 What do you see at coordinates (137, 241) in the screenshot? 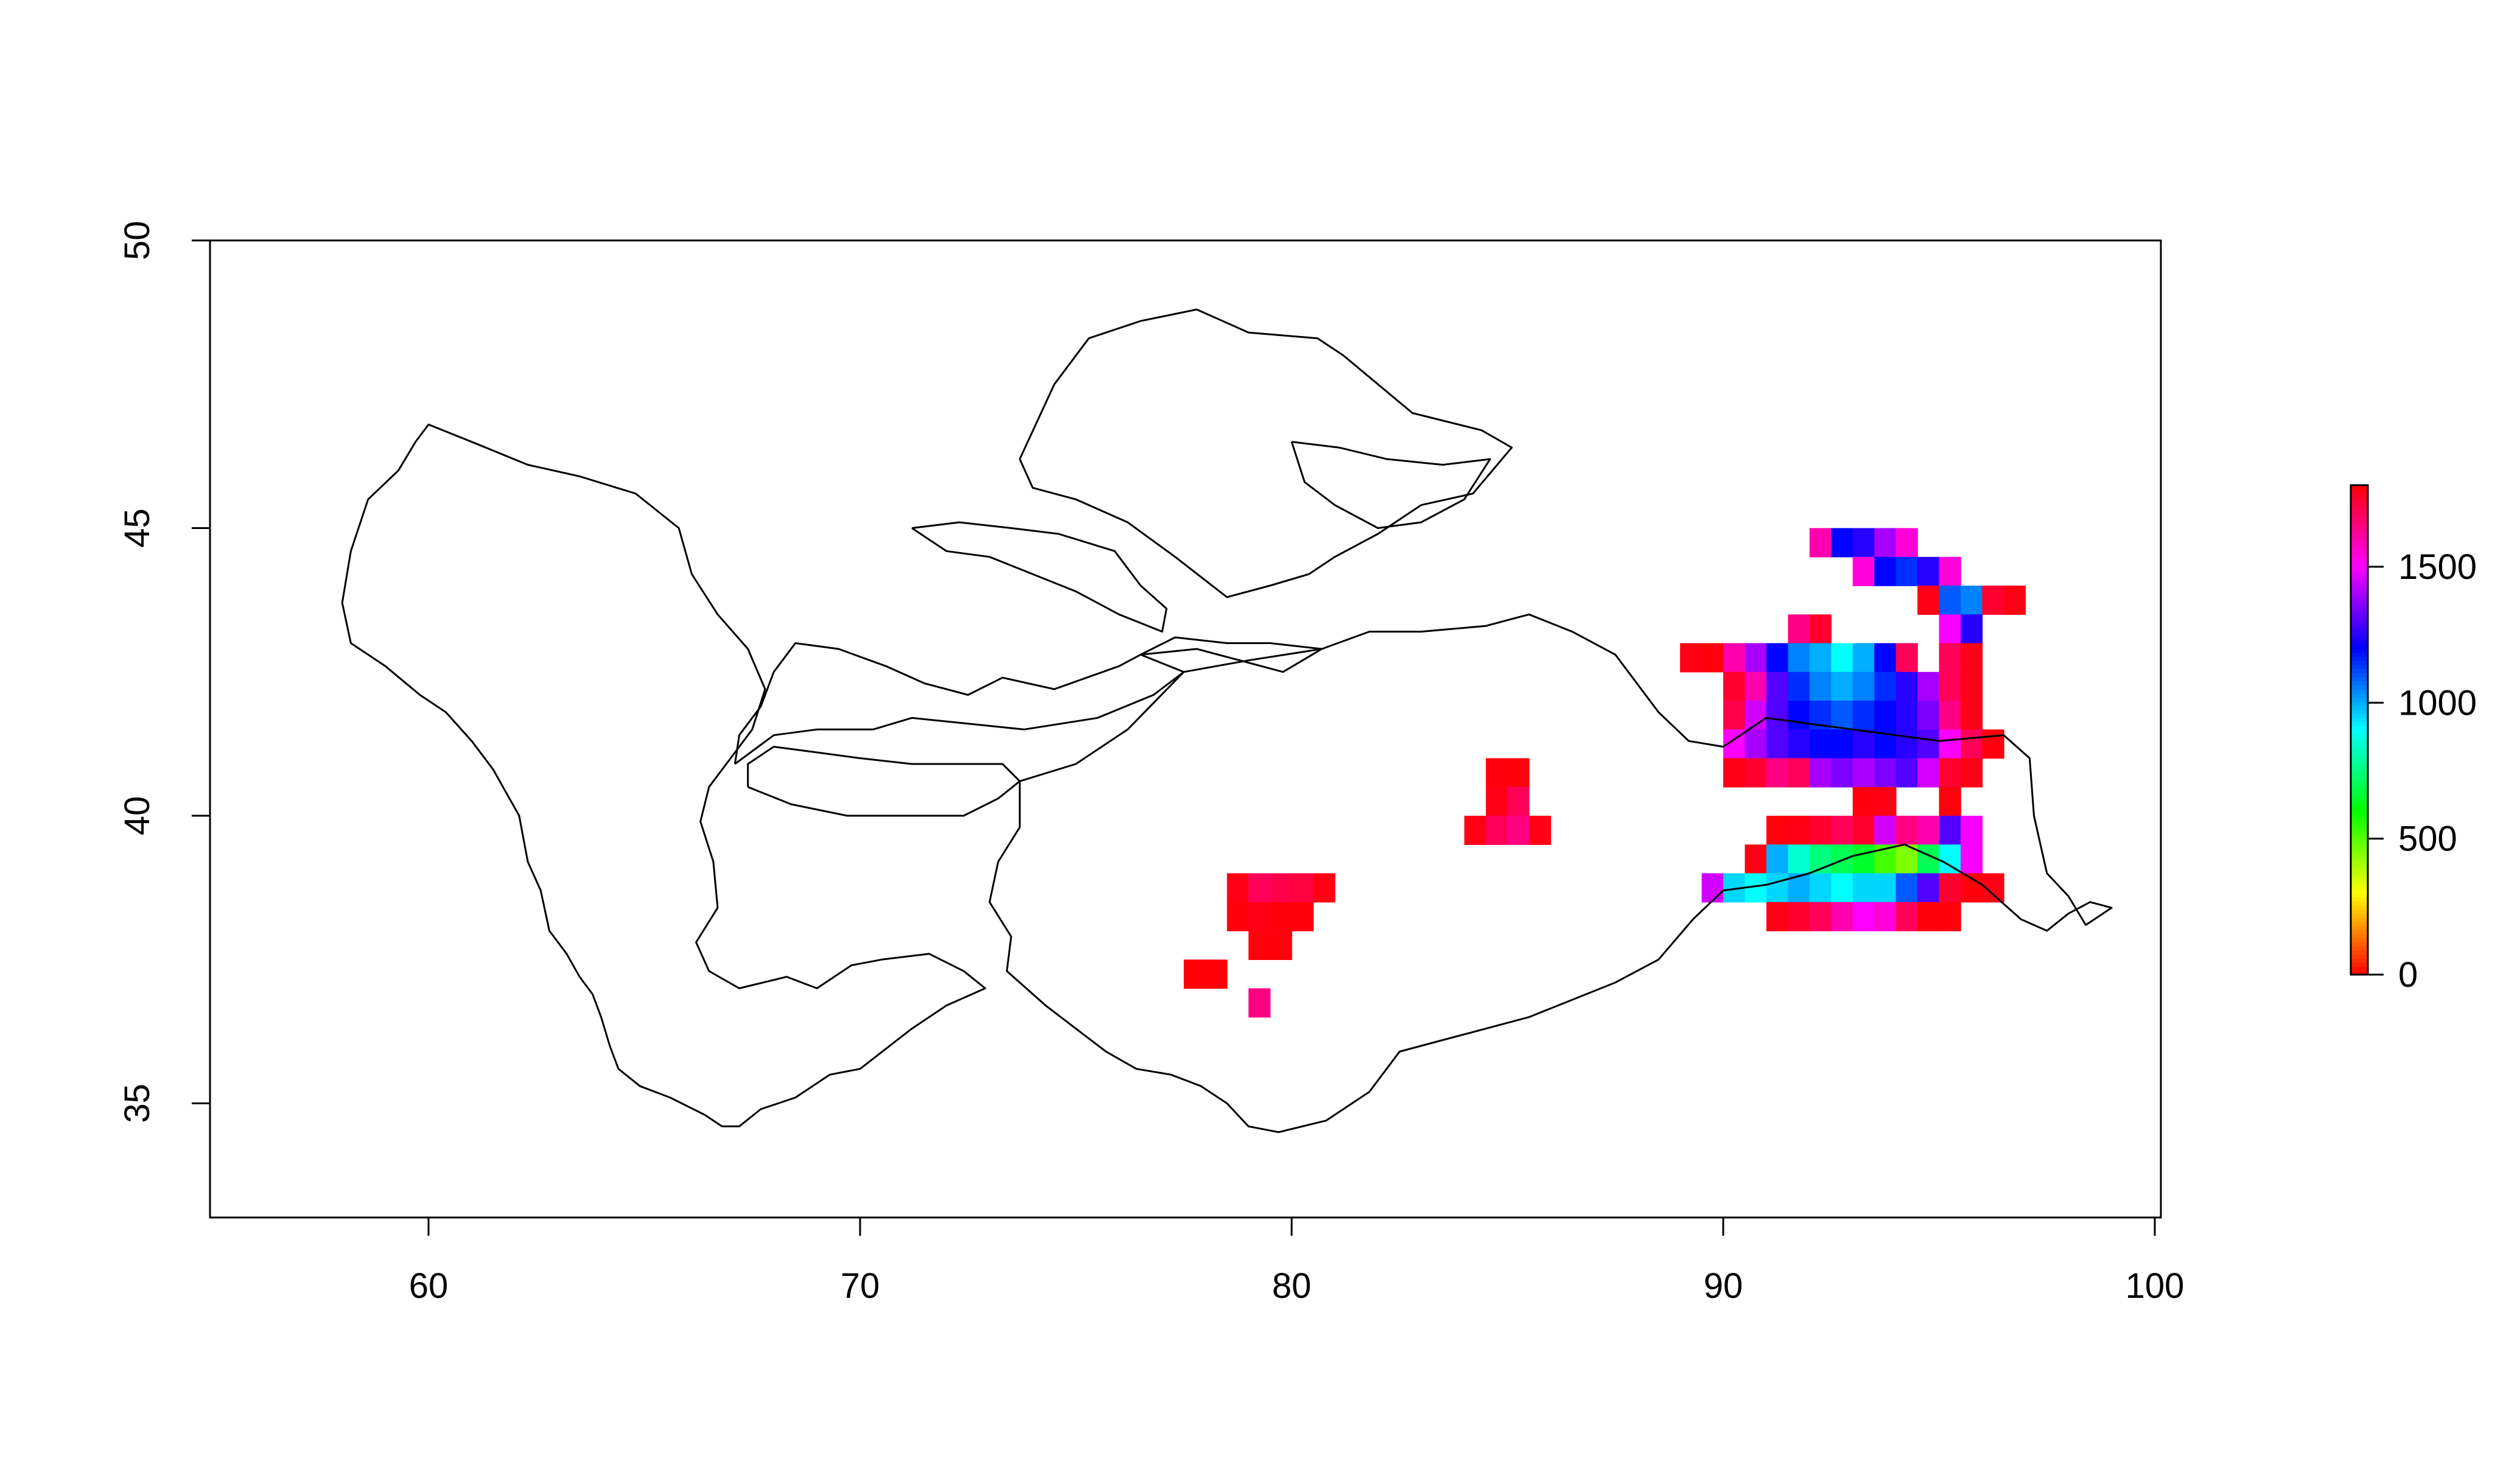
I see `y-tick-label-3: 50` at bounding box center [137, 241].